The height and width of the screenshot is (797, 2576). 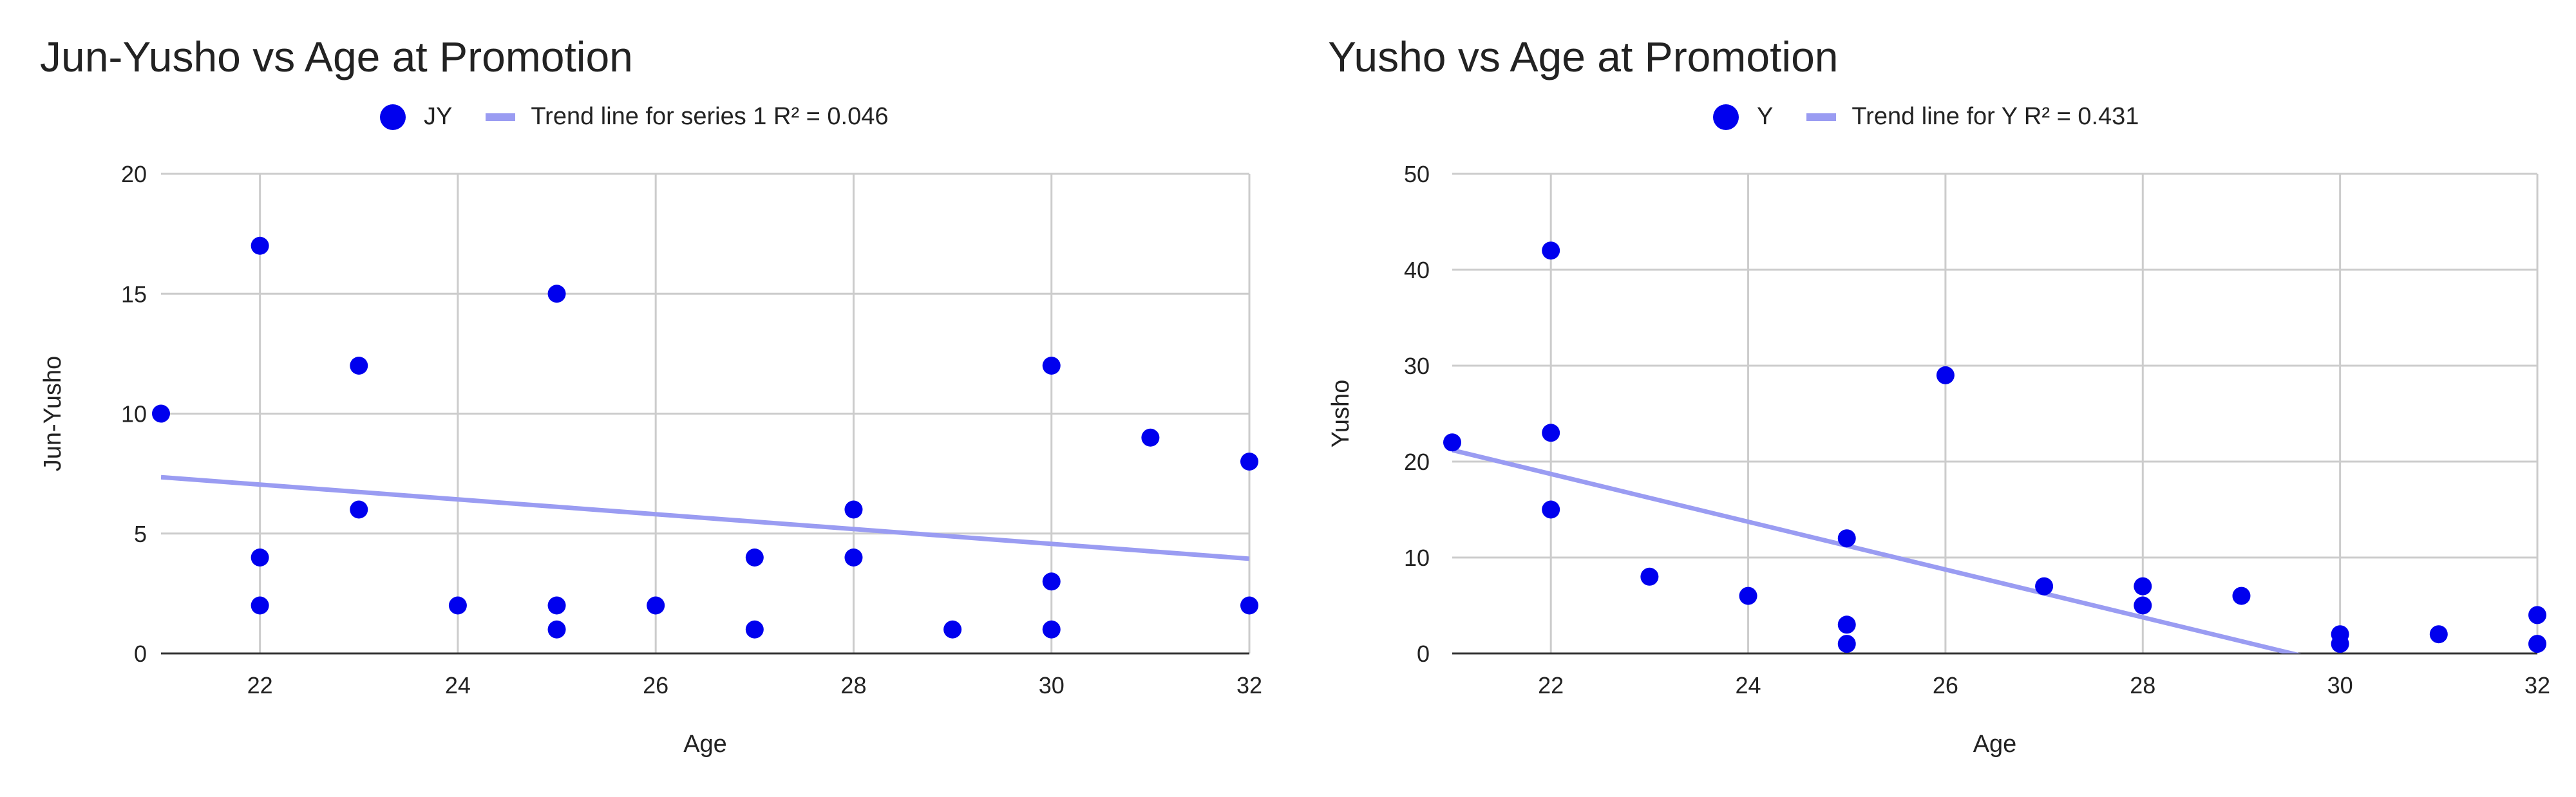 What do you see at coordinates (1995, 117) in the screenshot?
I see `legend-trend-label: Trend line for Y R² = 0.431` at bounding box center [1995, 117].